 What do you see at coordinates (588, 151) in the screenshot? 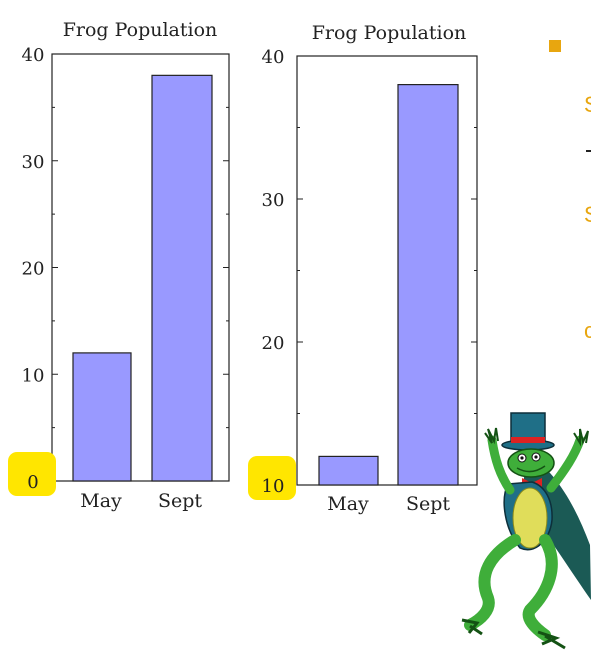
I see `clipped-dash` at bounding box center [588, 151].